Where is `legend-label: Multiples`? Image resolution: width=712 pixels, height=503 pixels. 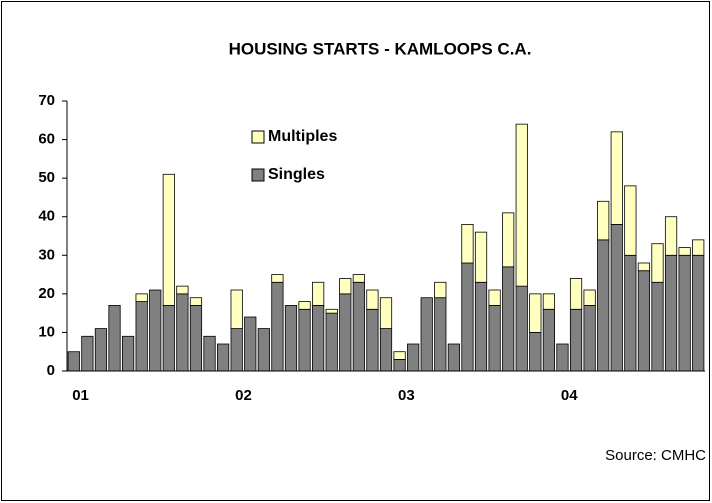
legend-label: Multiples is located at coordinates (302, 136).